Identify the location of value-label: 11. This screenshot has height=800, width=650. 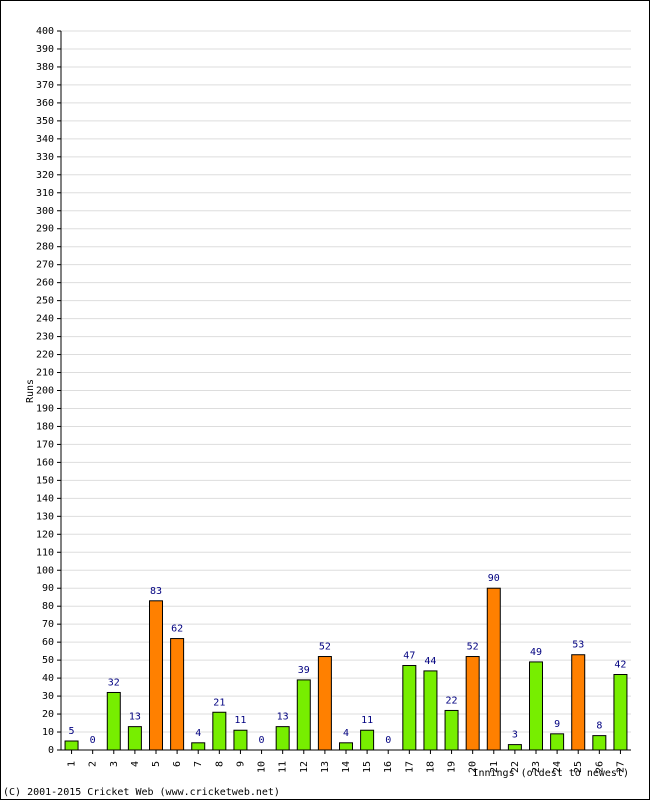
(367, 720).